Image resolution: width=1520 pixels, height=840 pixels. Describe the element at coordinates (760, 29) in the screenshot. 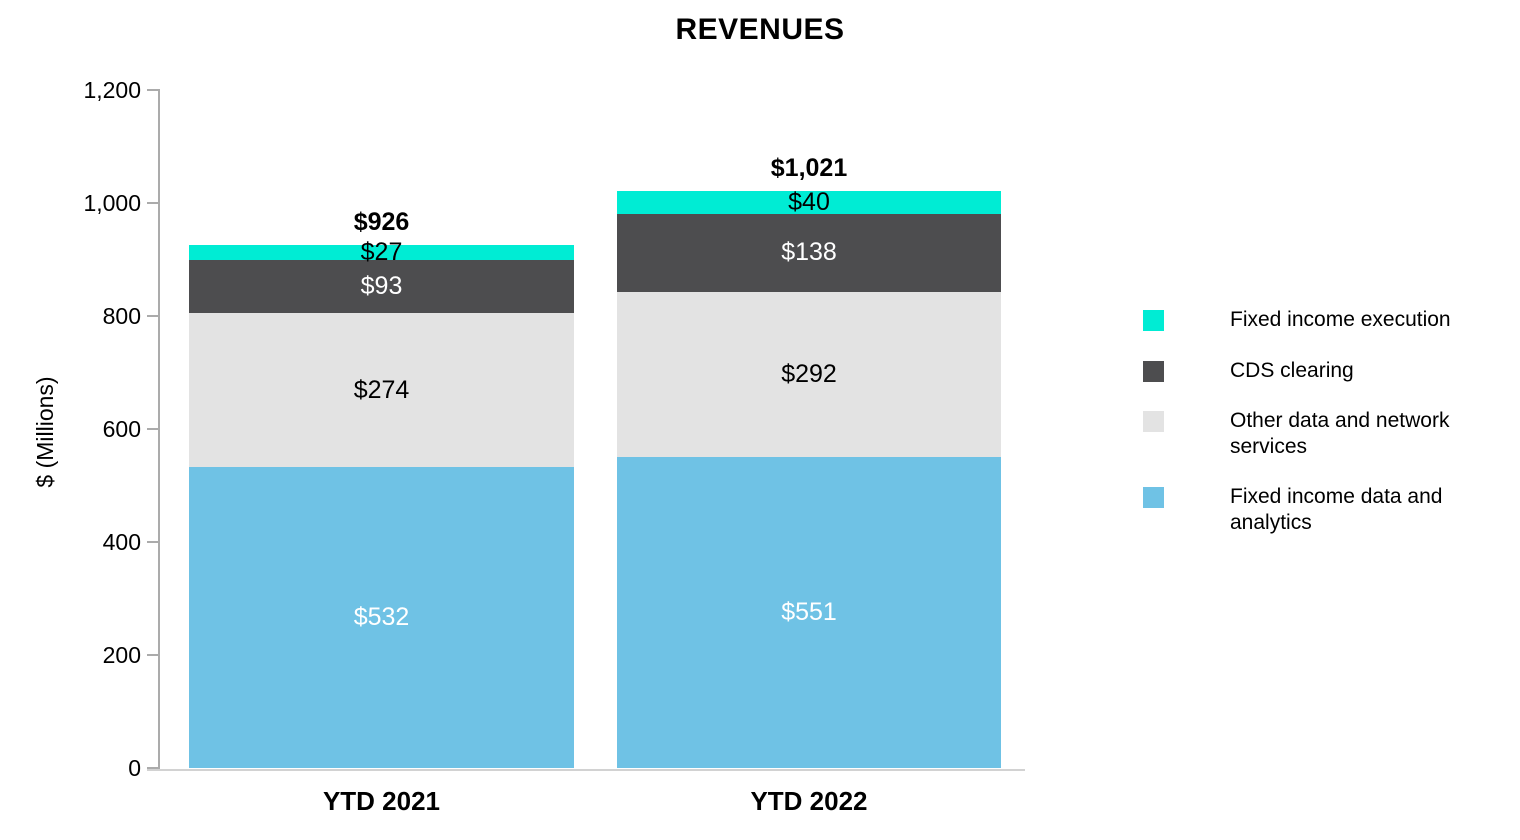

I see `chart-title: REVENUES` at that location.